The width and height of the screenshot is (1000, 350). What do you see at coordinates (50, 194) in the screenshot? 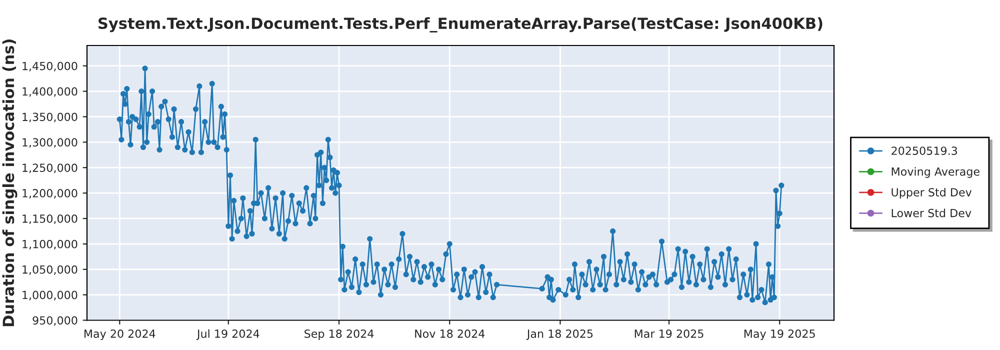
I see `y-tick-label: 1,200,000` at bounding box center [50, 194].